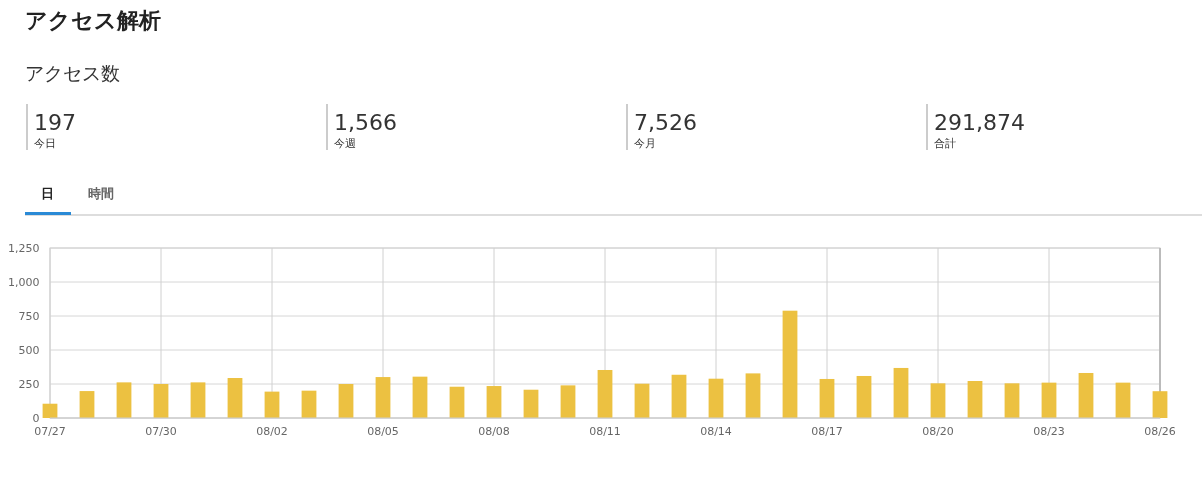  I want to click on chart-subtitle: アクセス数, so click(72, 73).